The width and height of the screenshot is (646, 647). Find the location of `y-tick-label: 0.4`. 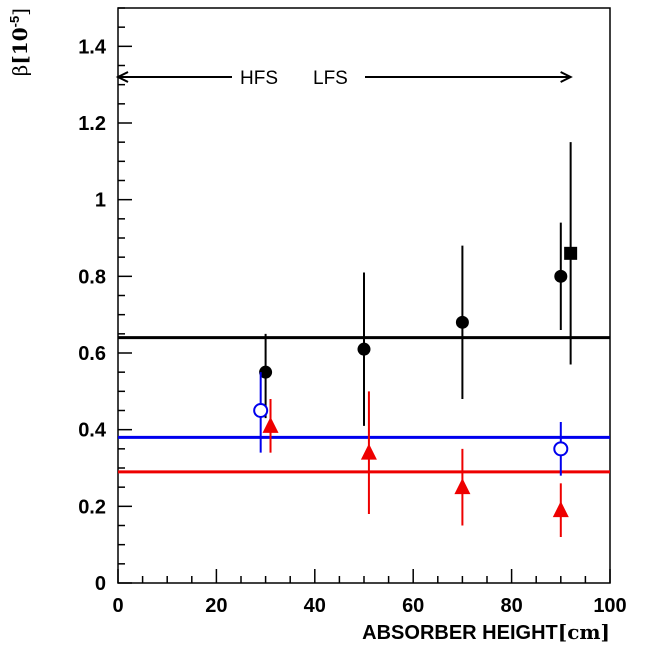

y-tick-label: 0.4 is located at coordinates (92, 431).